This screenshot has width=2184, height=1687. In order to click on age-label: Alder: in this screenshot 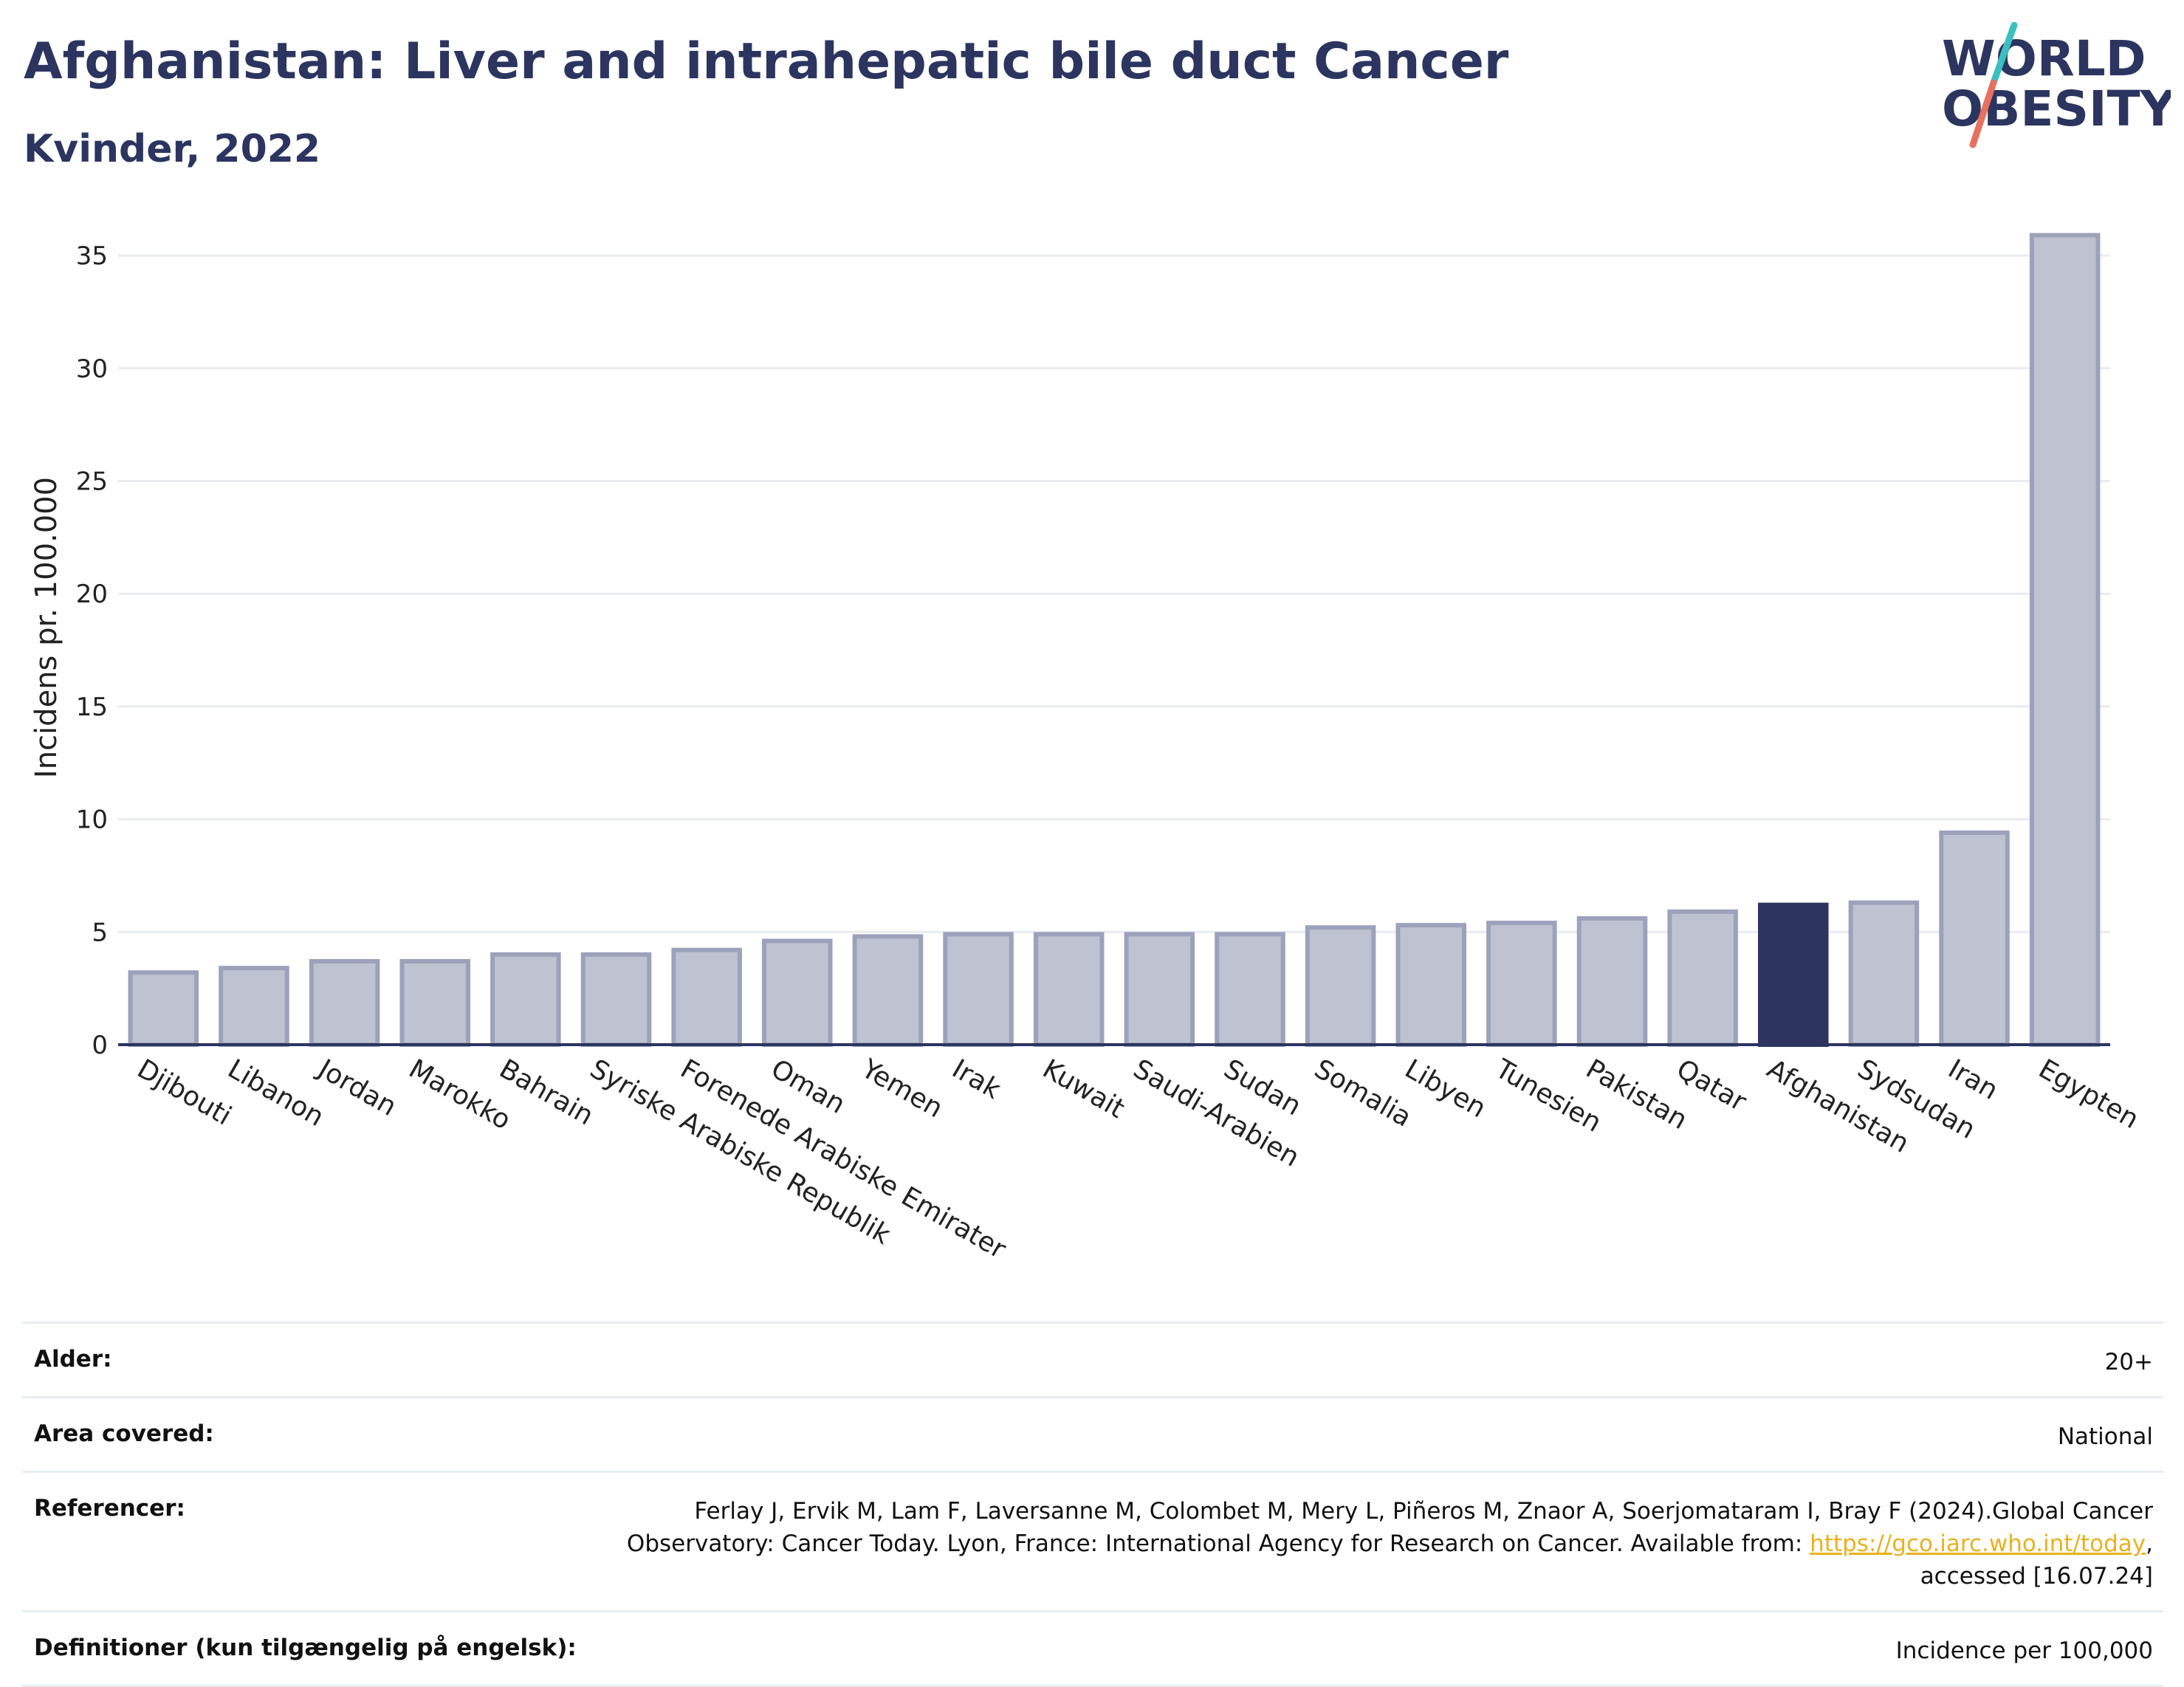, I will do `click(73, 1359)`.